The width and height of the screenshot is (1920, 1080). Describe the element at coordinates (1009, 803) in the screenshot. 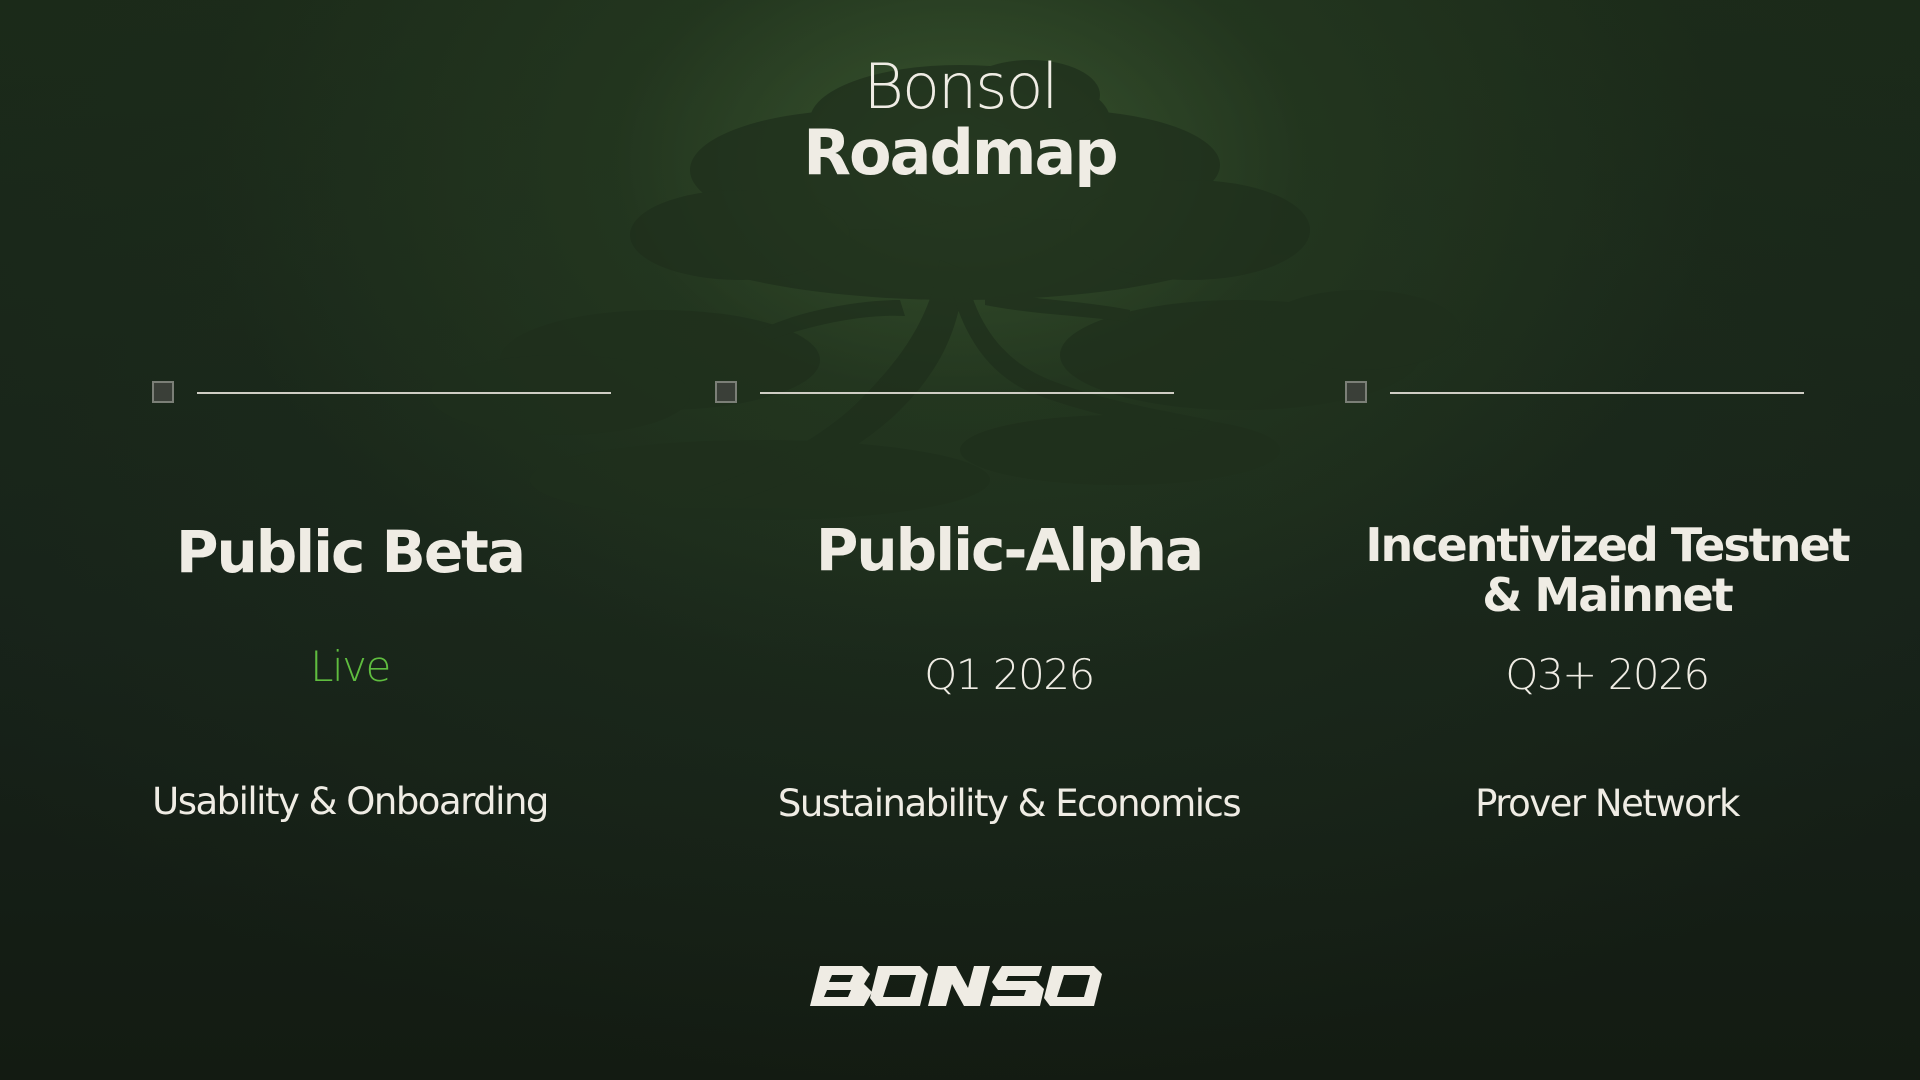

I see `phase-focus: Sustainability & Economics` at that location.